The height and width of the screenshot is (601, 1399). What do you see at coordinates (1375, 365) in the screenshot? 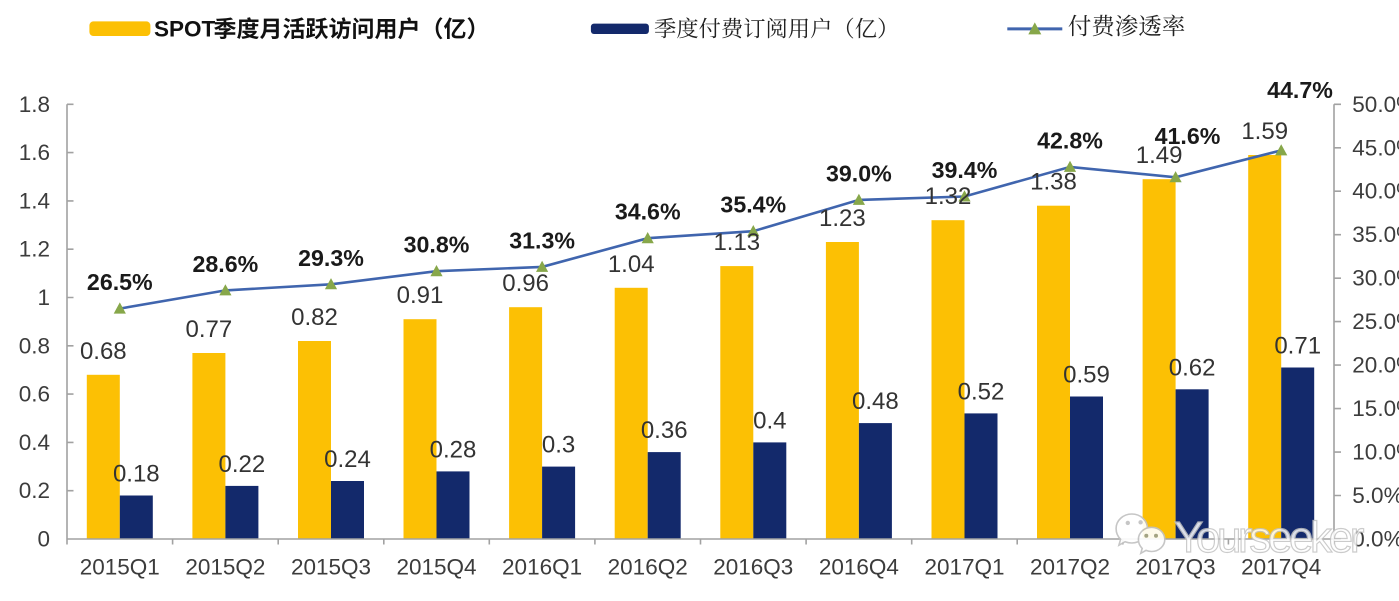
I see `svg-text: 20.0%` at bounding box center [1375, 365].